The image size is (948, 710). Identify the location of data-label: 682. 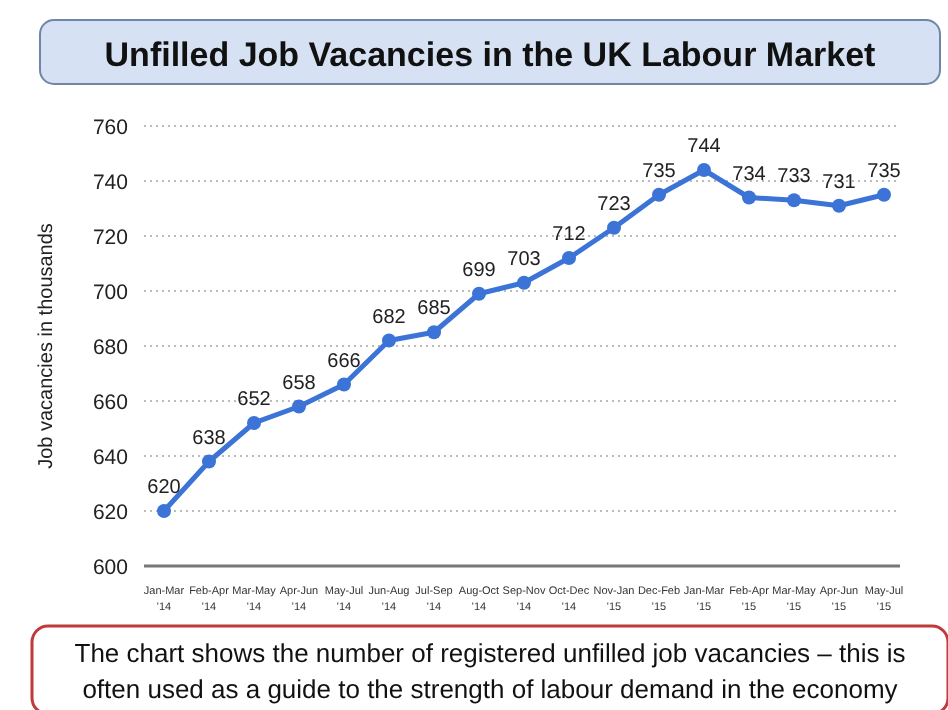
(389, 317).